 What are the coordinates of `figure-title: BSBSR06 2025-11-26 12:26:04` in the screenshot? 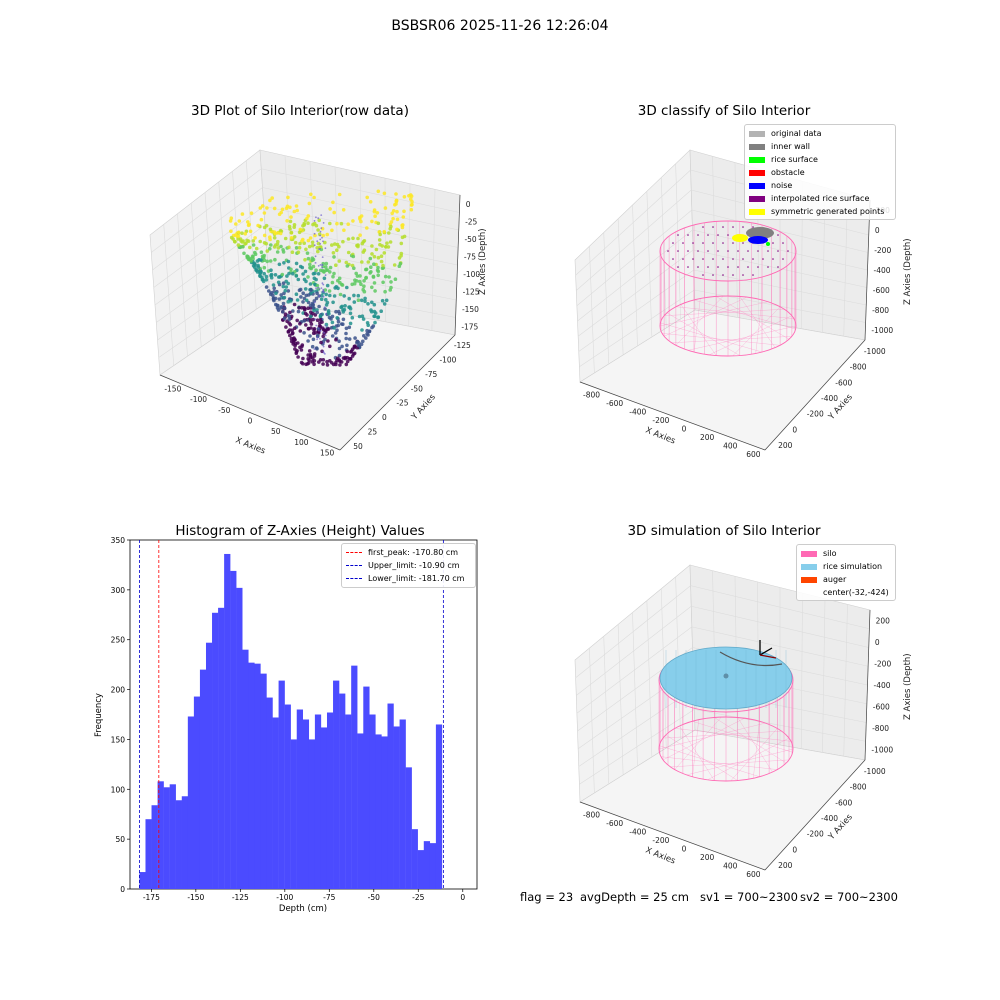 It's located at (500, 26).